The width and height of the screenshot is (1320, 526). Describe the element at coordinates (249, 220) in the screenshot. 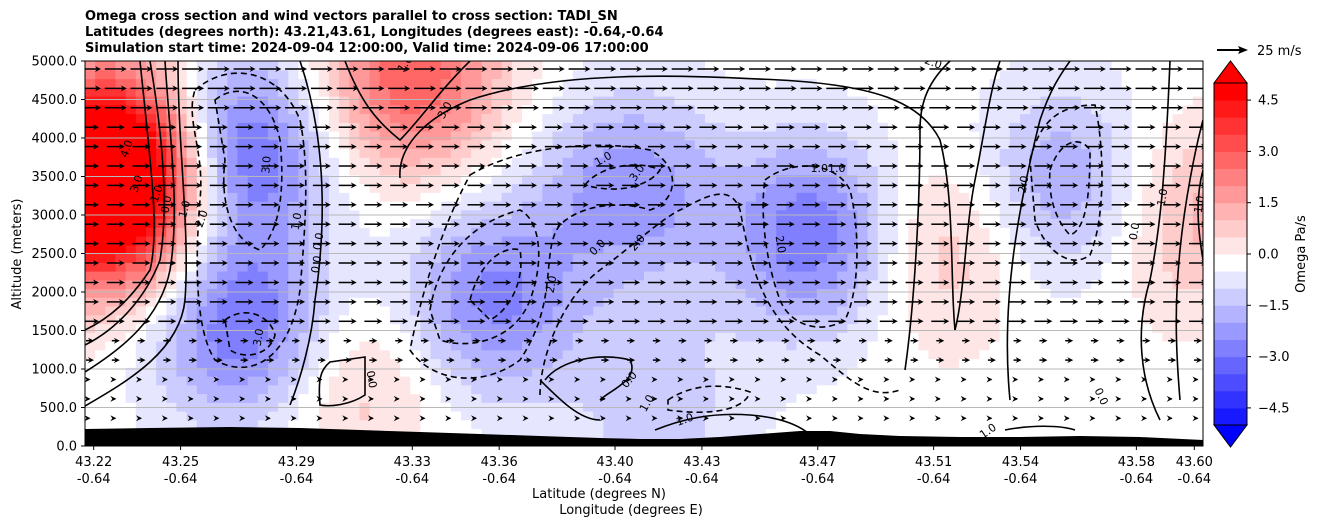

I see `contour-line-negative` at that location.